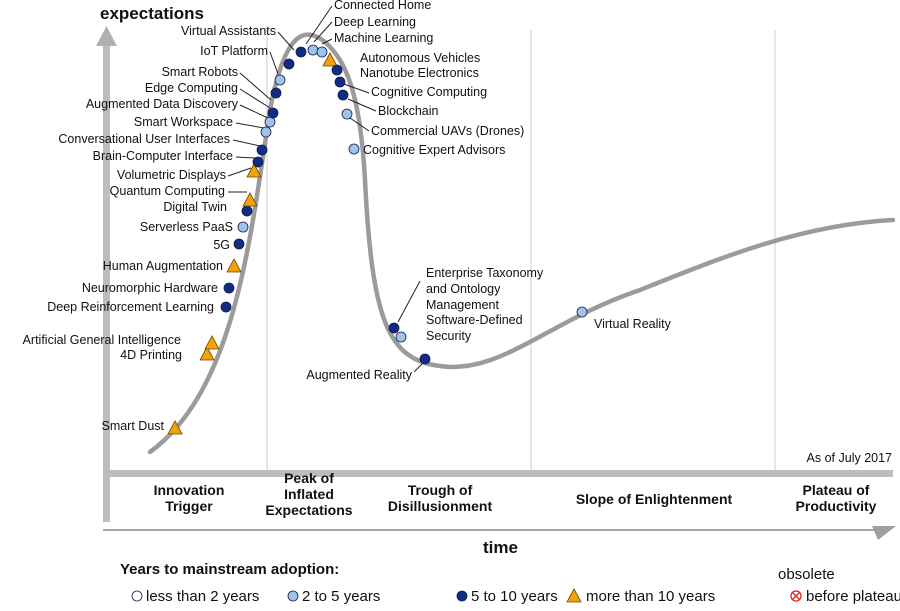  Describe the element at coordinates (322, 52) in the screenshot. I see `tech-machine-learning-marker` at that location.